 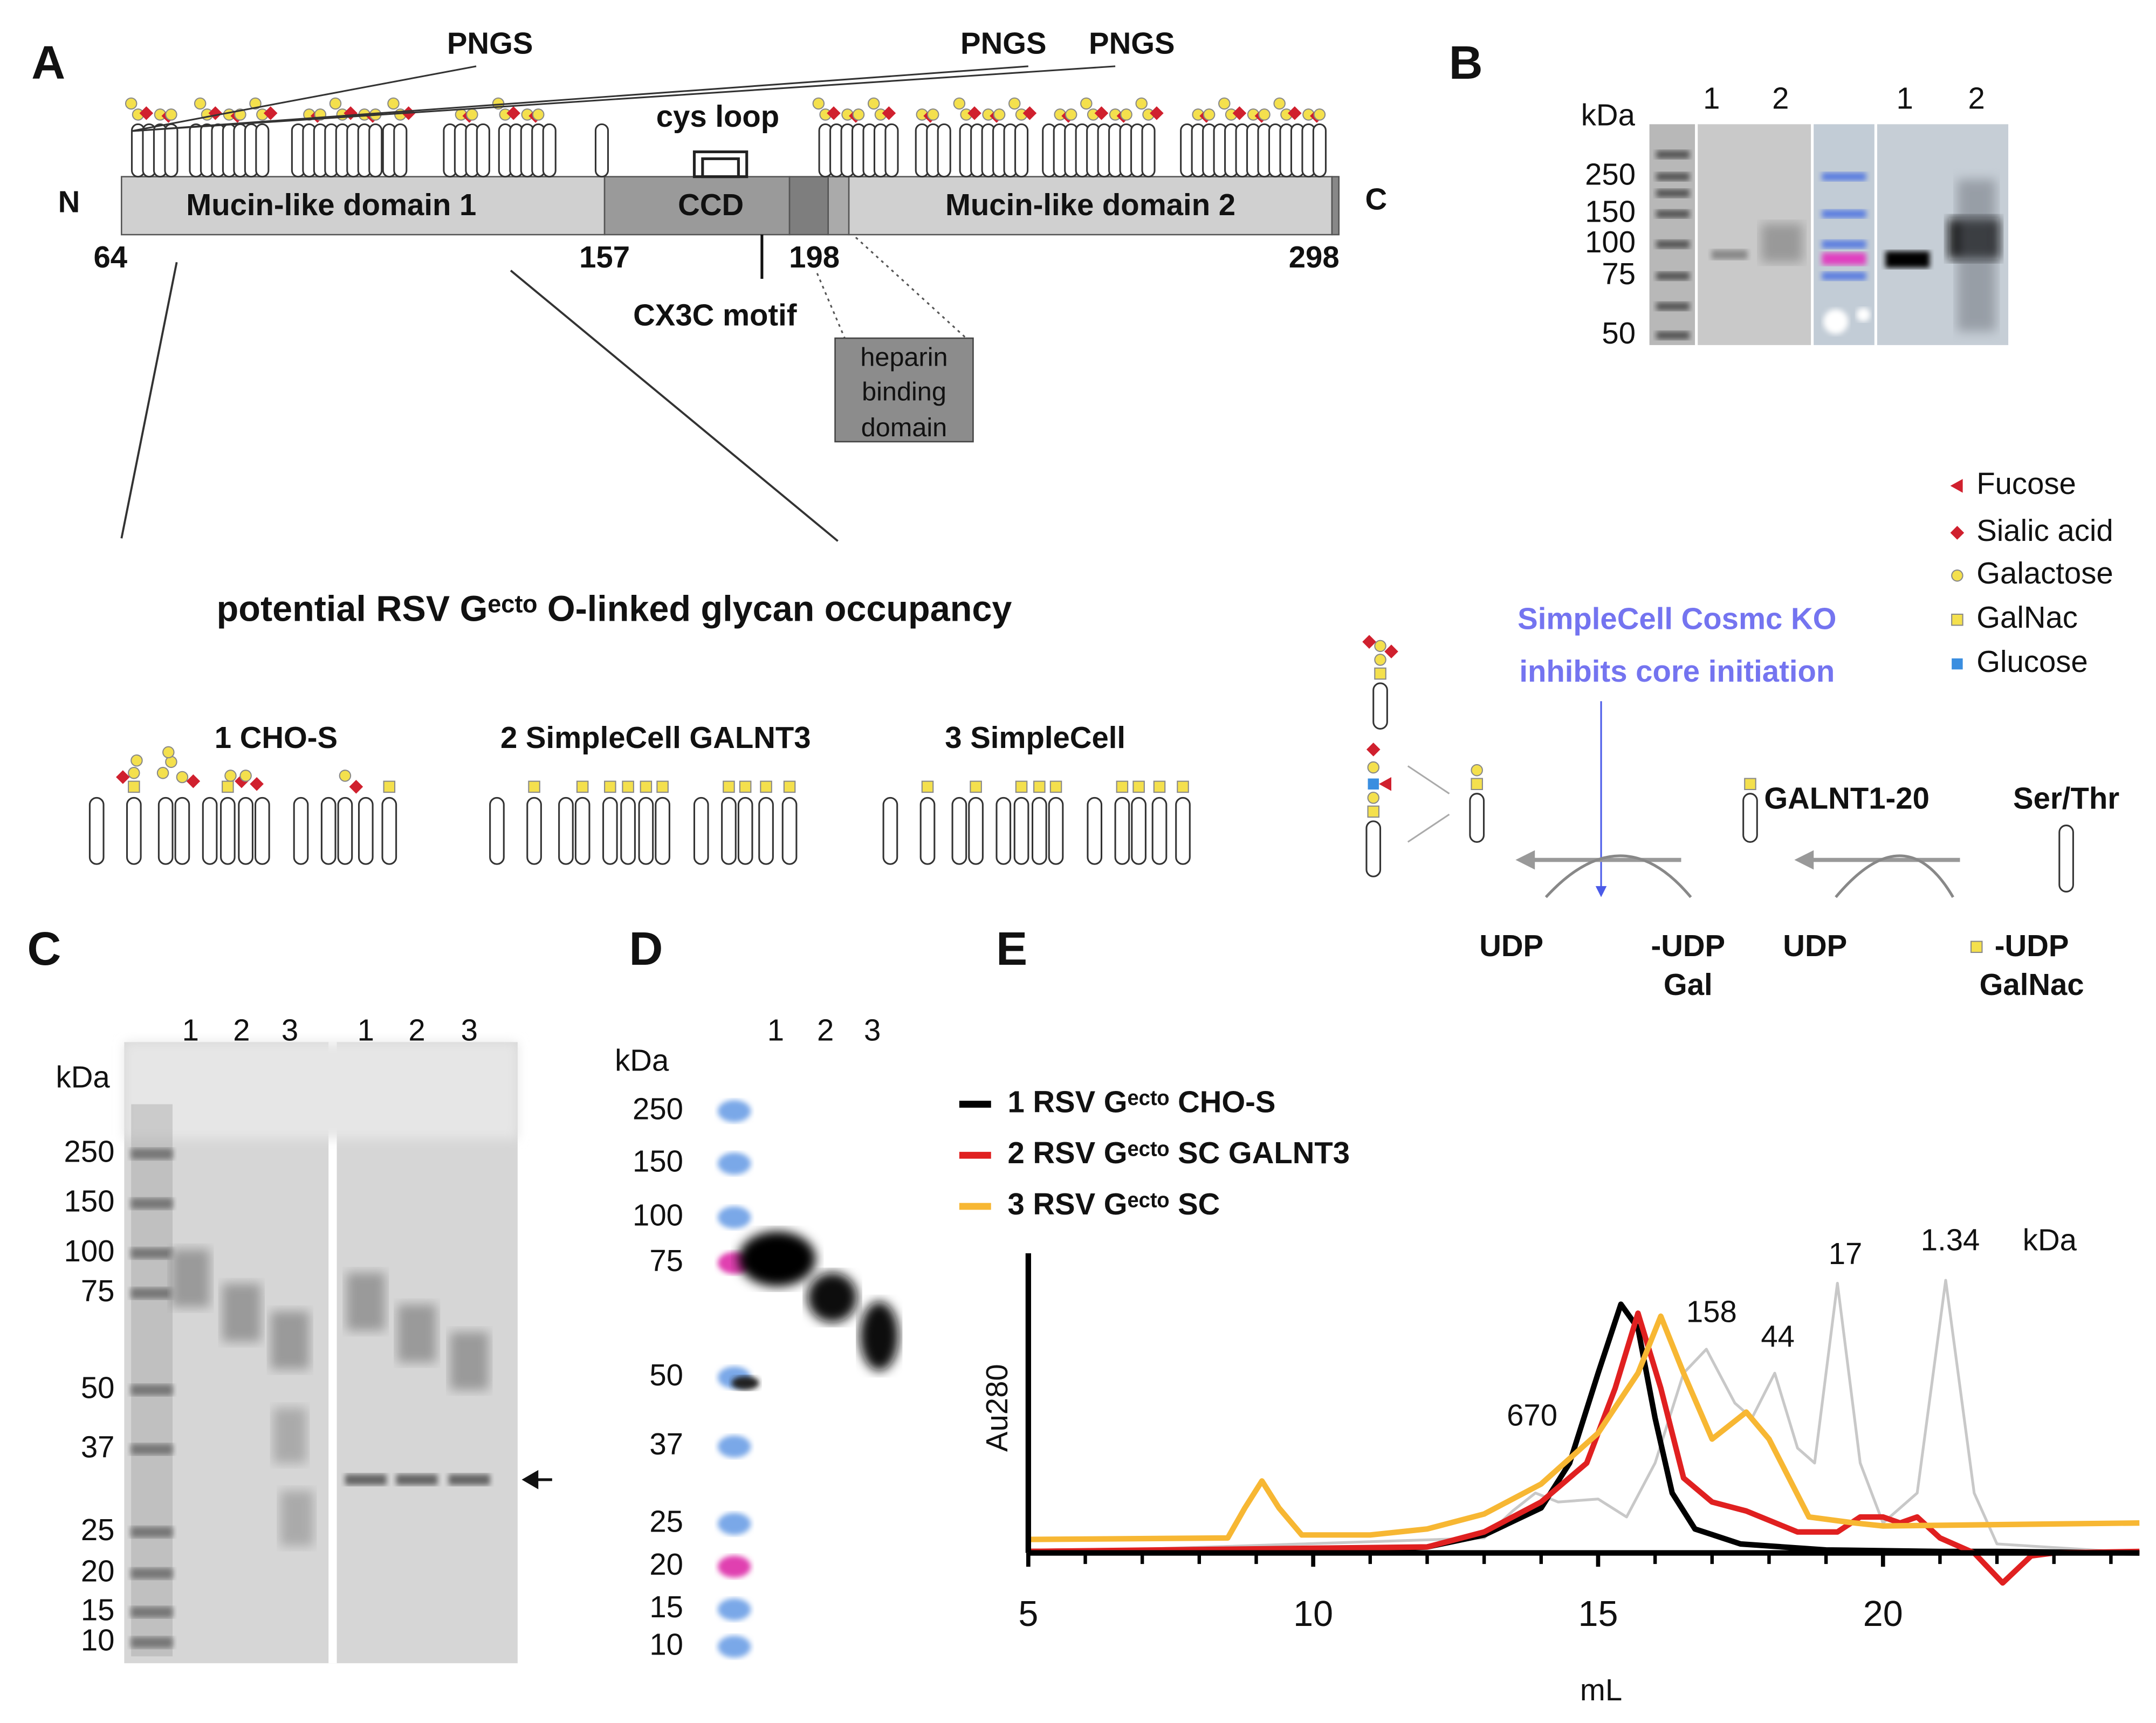 I want to click on standard-annotation: 17, so click(x=1846, y=1254).